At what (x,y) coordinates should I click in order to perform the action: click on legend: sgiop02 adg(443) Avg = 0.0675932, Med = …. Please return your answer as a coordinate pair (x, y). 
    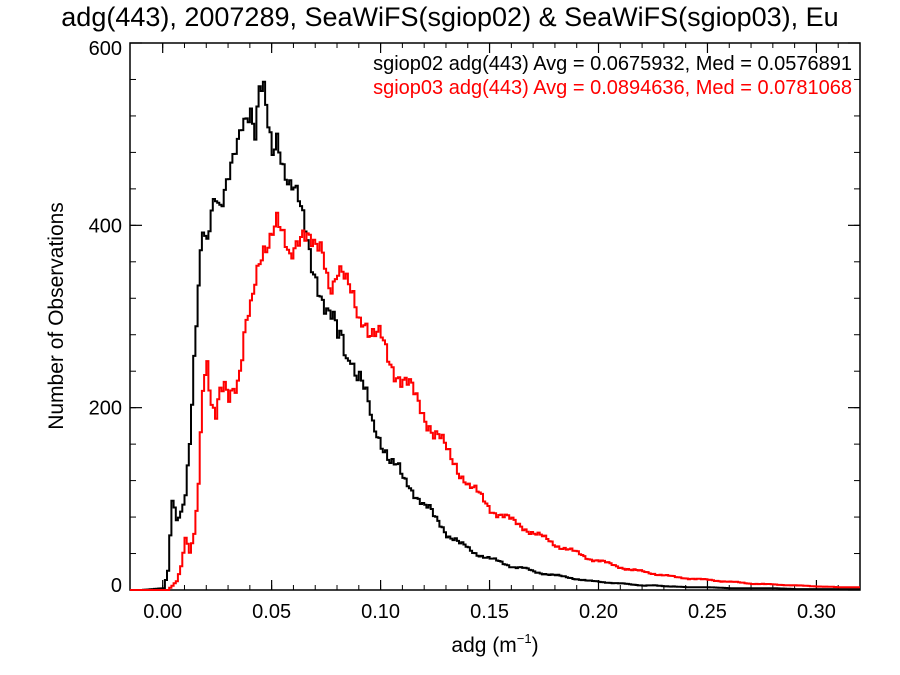
    Looking at the image, I should click on (612, 76).